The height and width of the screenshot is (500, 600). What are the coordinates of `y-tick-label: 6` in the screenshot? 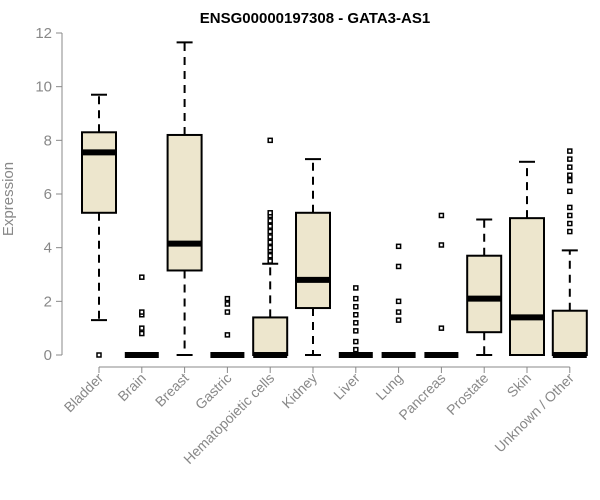 It's located at (48, 194).